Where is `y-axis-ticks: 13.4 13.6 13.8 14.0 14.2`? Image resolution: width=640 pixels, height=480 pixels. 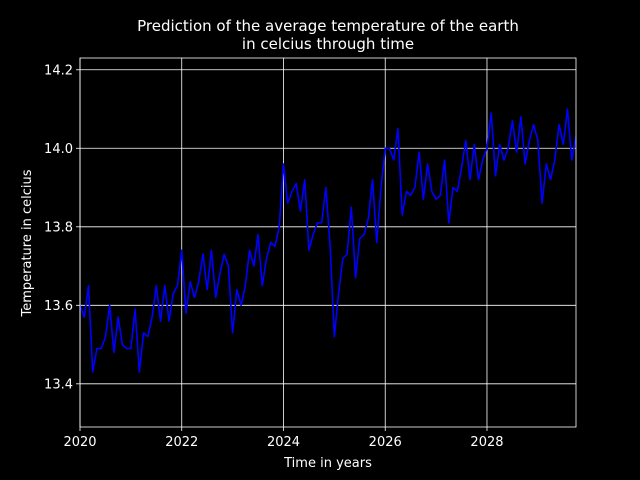 y-axis-ticks: 13.4 13.6 13.8 14.0 14.2 is located at coordinates (62, 227).